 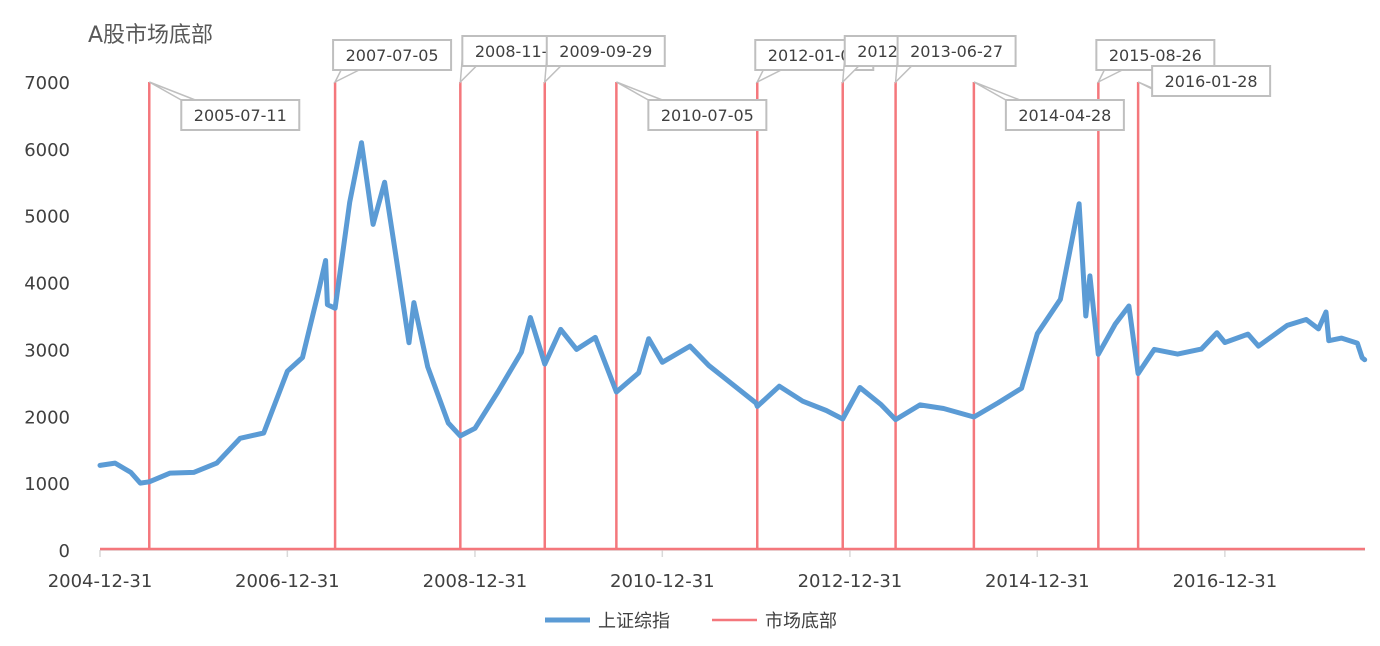 What do you see at coordinates (287, 581) in the screenshot?
I see `x-tick-label: 2006-12-31` at bounding box center [287, 581].